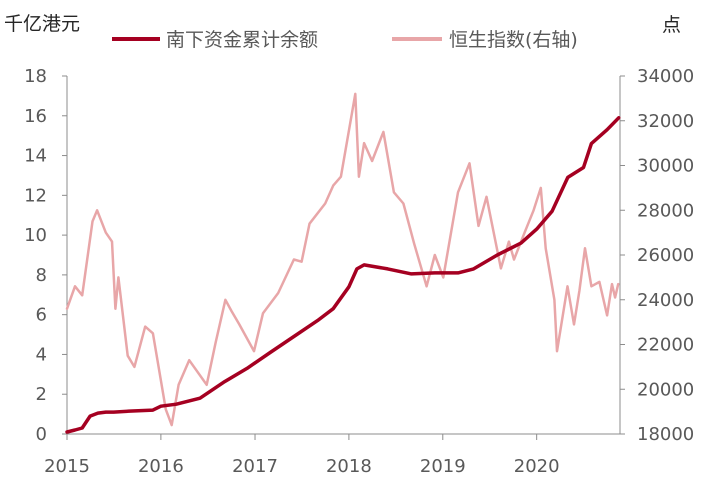 The height and width of the screenshot is (483, 723). What do you see at coordinates (35, 156) in the screenshot?
I see `left-axis-tick-label: 14` at bounding box center [35, 156].